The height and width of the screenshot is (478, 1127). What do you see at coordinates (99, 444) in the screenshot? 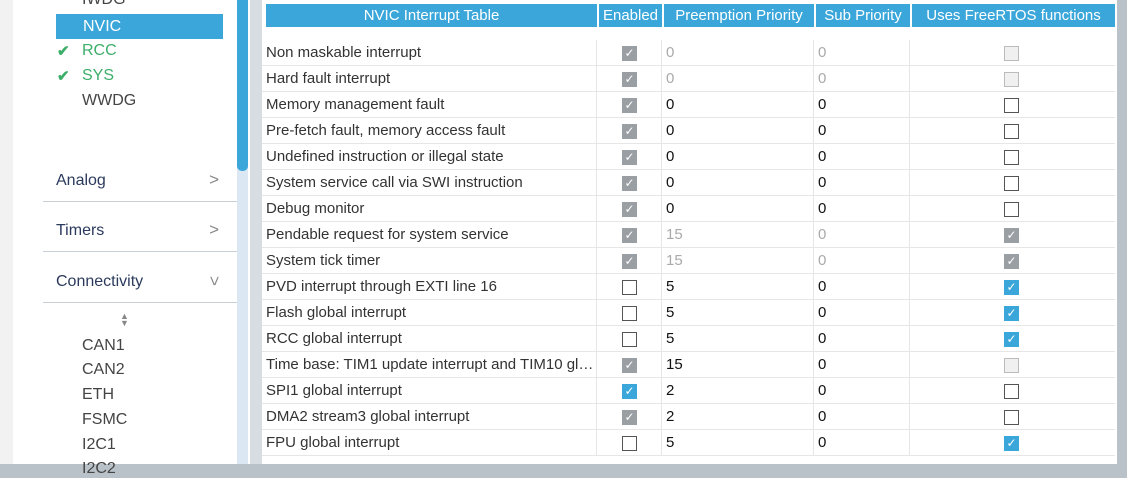
I see `ip-item-i2c1: I2C1` at bounding box center [99, 444].